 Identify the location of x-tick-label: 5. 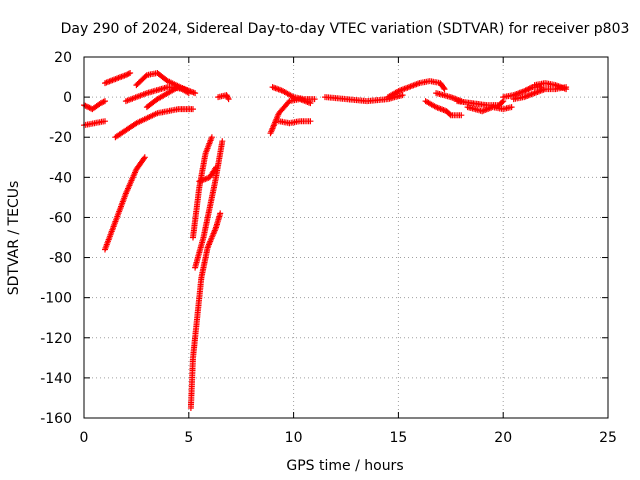
(188, 438).